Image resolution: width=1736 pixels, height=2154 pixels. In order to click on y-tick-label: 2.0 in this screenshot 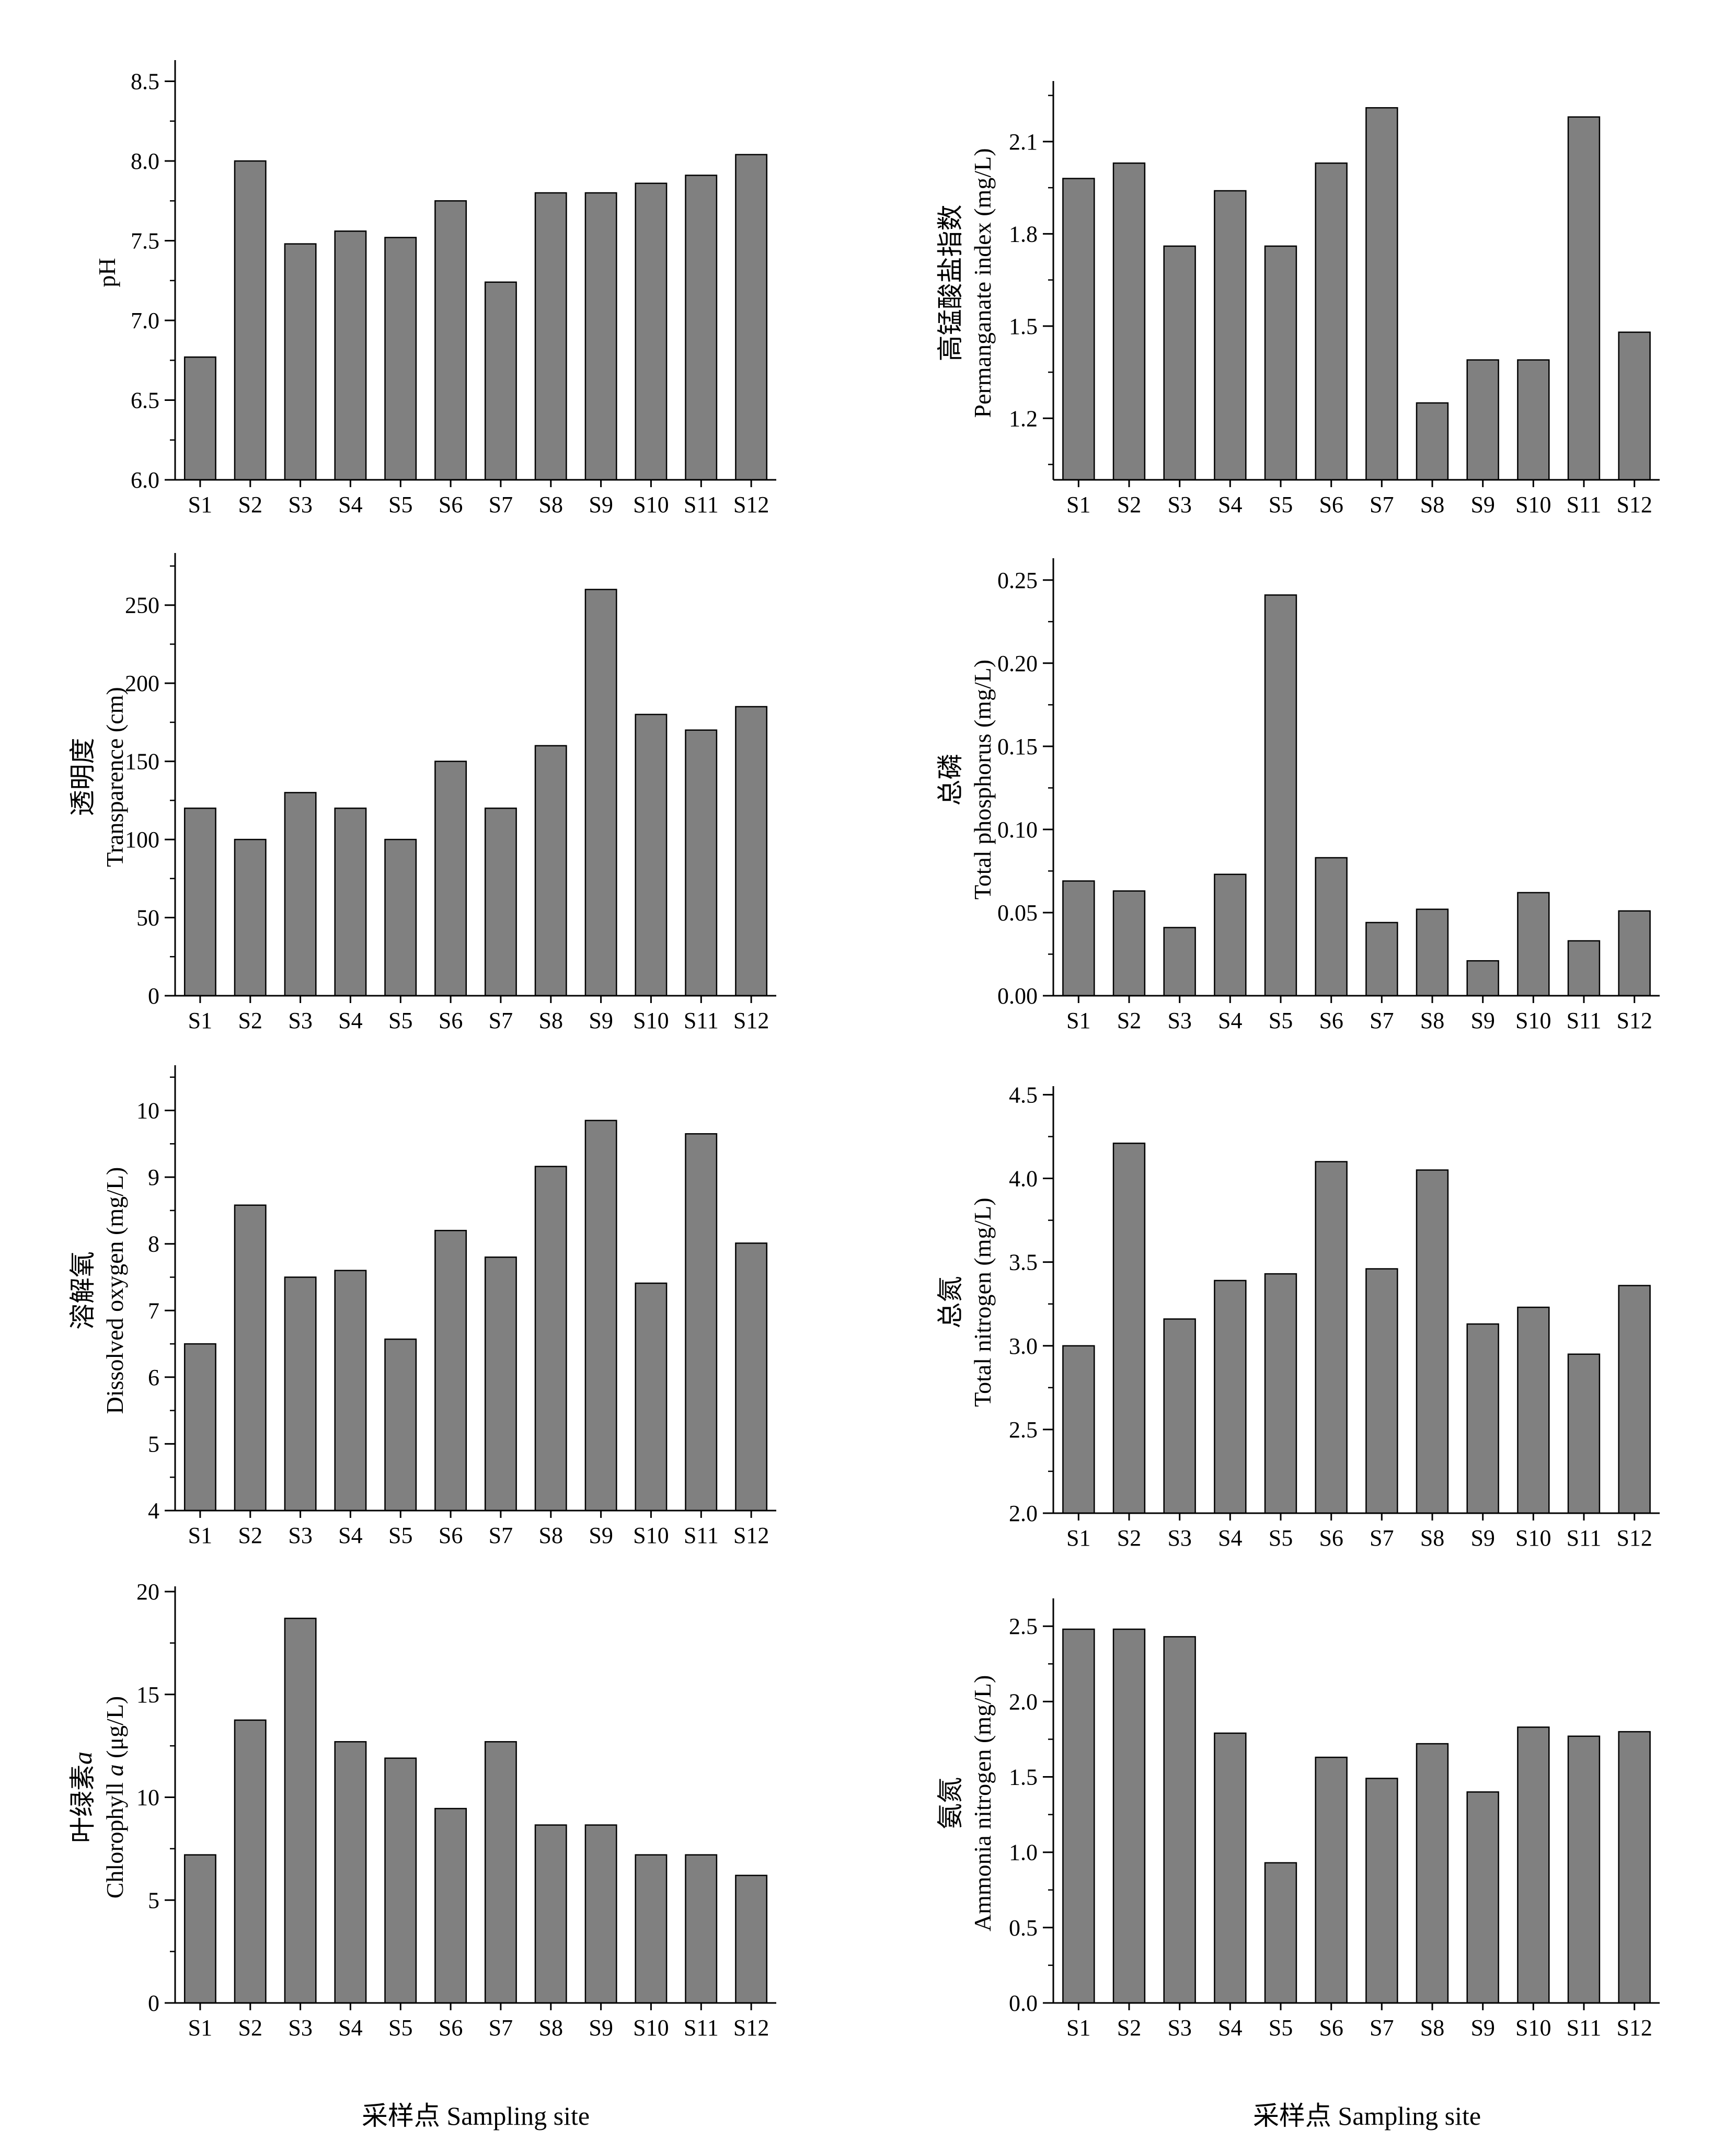, I will do `click(1023, 1701)`.